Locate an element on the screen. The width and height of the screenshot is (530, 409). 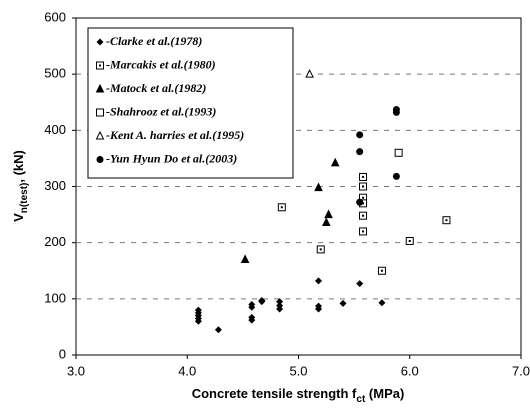
legend-label: -Clarke et al.(1978) is located at coordinates (154, 41).